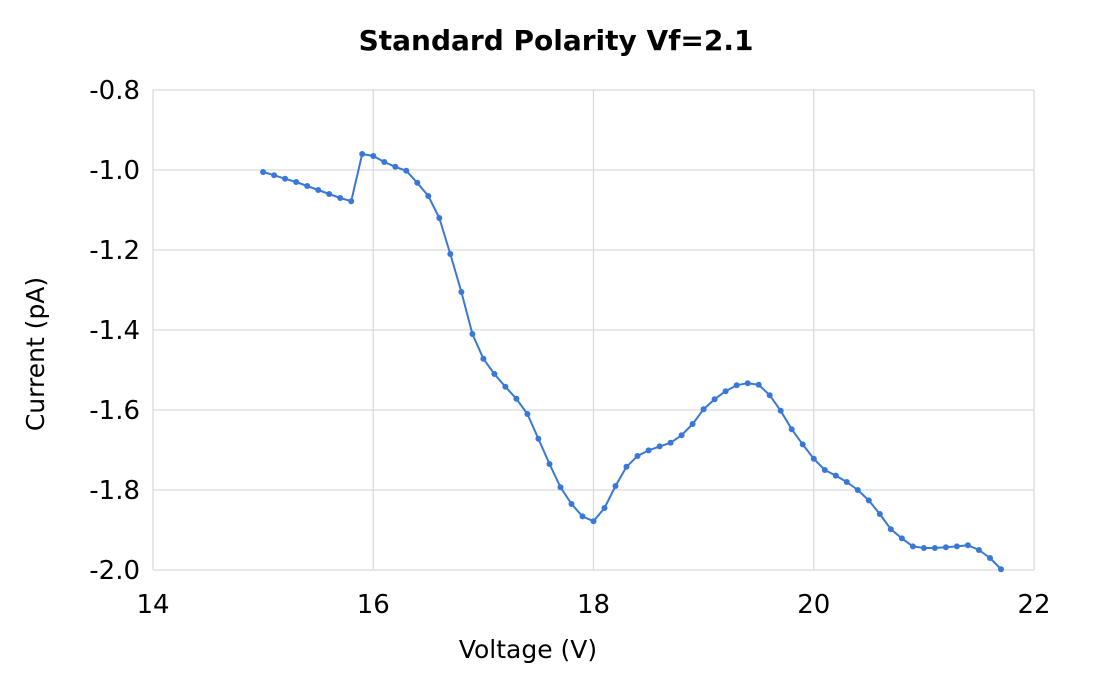 This screenshot has width=1111, height=680. I want to click on y-axis-ticks: -0.8 -1.0 -1.2 -1.4 -1.6 -1.8 -2.0, so click(114, 331).